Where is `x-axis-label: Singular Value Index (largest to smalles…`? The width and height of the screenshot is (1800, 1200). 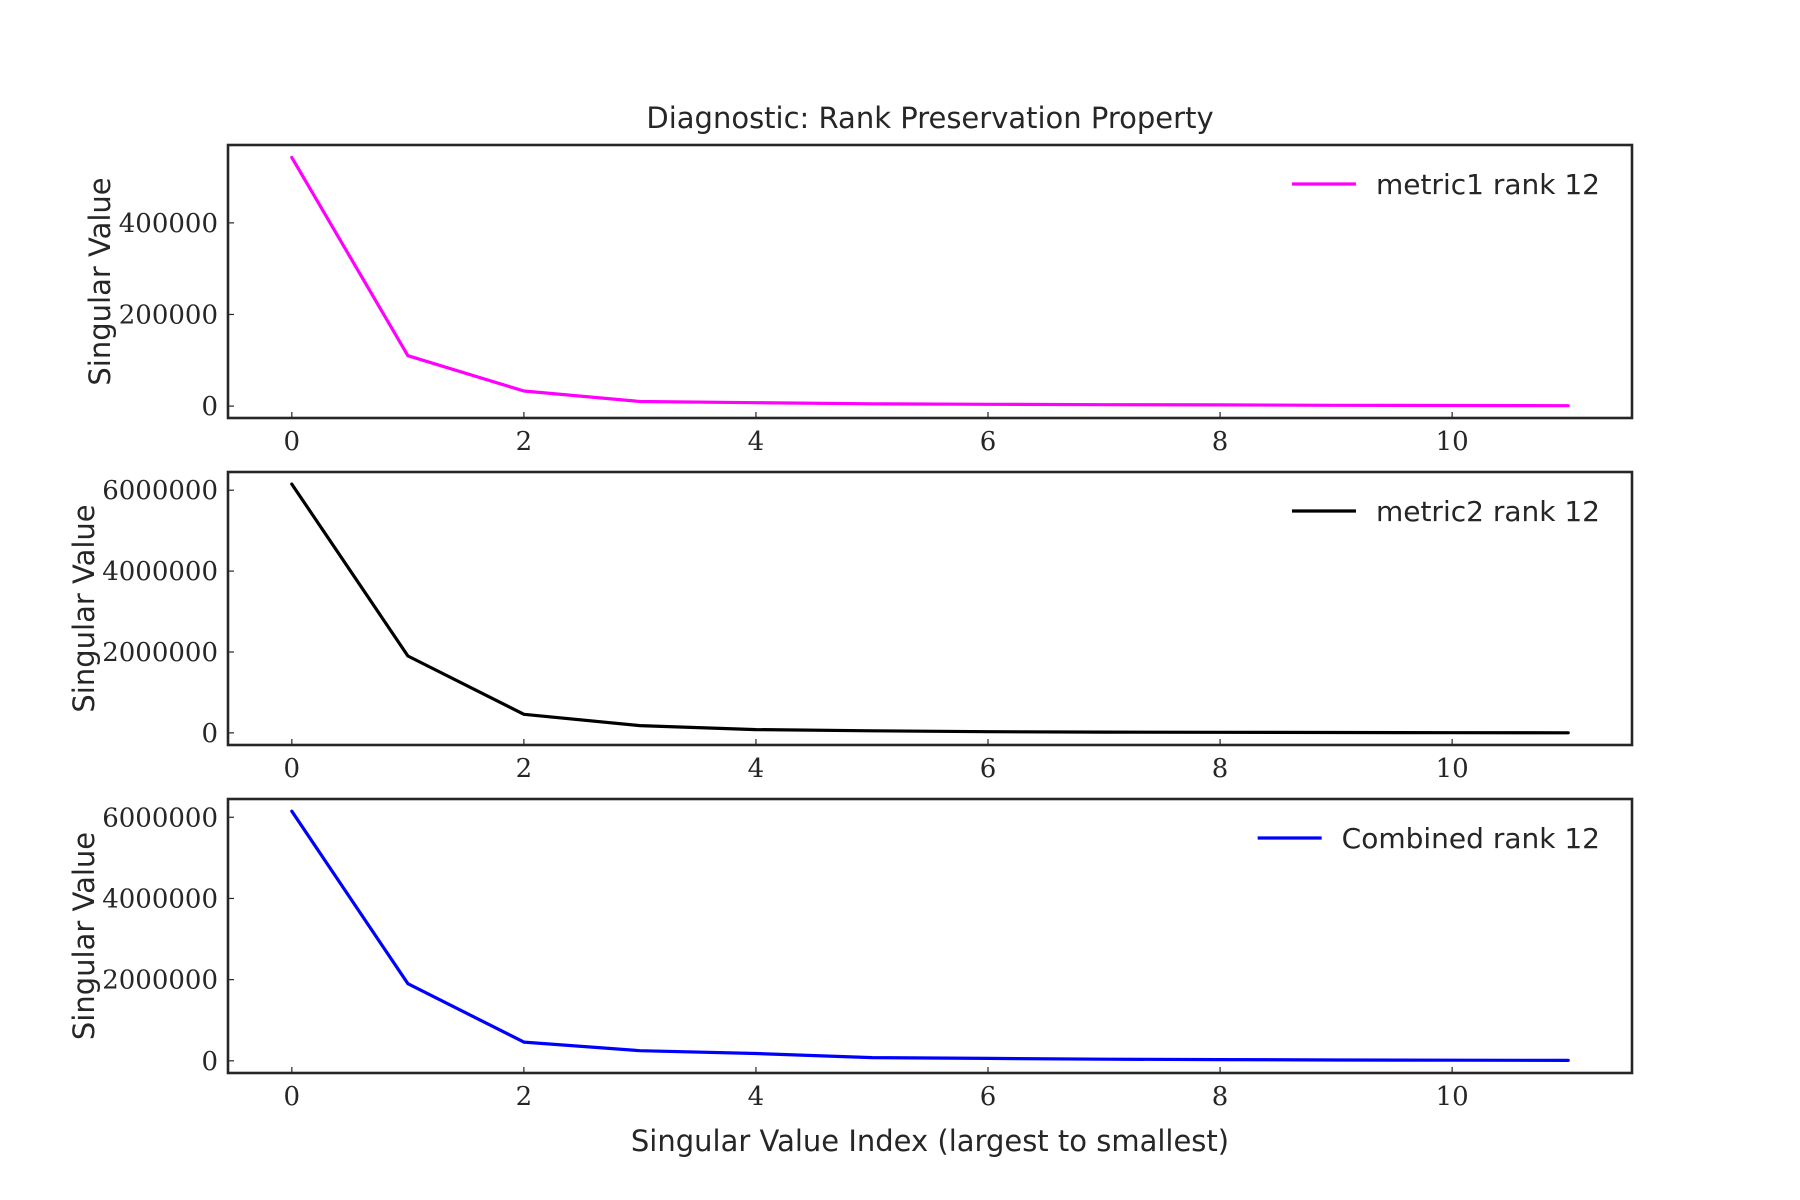
x-axis-label: Singular Value Index (largest to smalles… is located at coordinates (930, 1141).